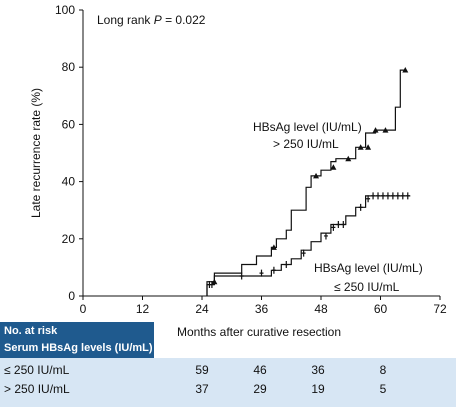 The width and height of the screenshot is (456, 407). What do you see at coordinates (202, 389) in the screenshot?
I see `risk-value: 37` at bounding box center [202, 389].